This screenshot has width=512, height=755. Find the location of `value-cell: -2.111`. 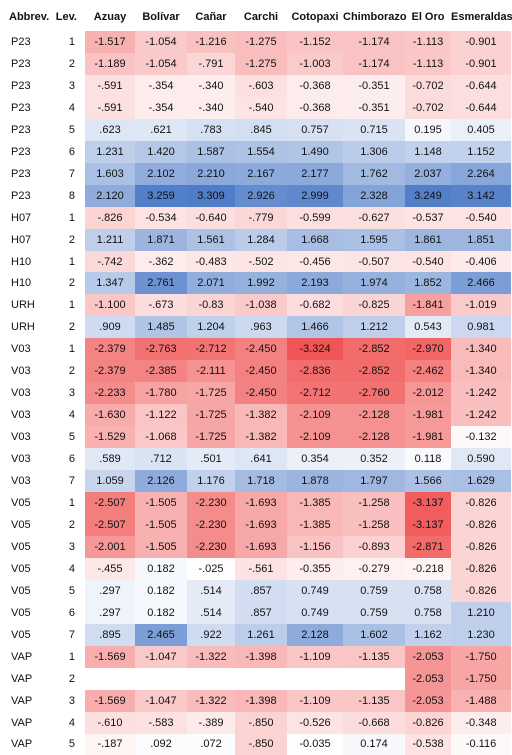

value-cell: -2.111 is located at coordinates (211, 371).